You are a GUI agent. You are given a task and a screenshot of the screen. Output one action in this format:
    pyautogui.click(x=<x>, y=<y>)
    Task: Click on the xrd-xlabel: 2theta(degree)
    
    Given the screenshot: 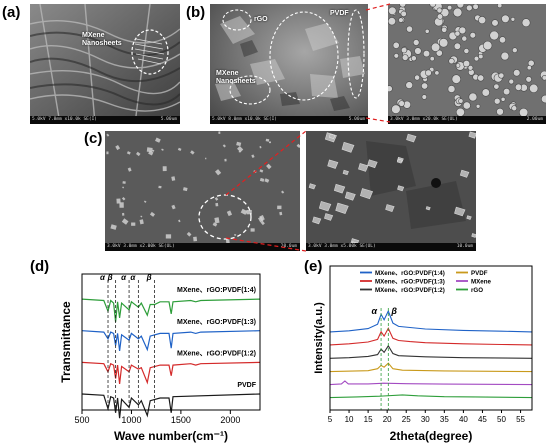 What is the action you would take?
    pyautogui.click(x=431, y=436)
    